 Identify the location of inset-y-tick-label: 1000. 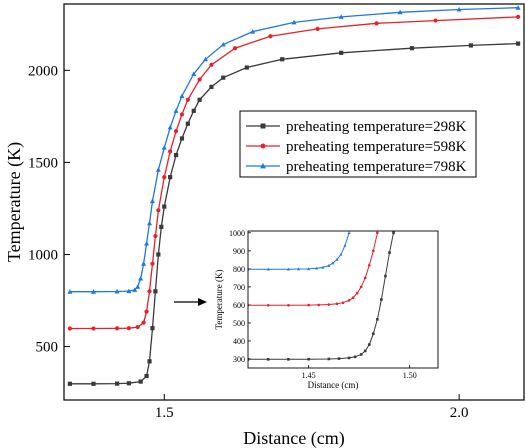
(237, 233).